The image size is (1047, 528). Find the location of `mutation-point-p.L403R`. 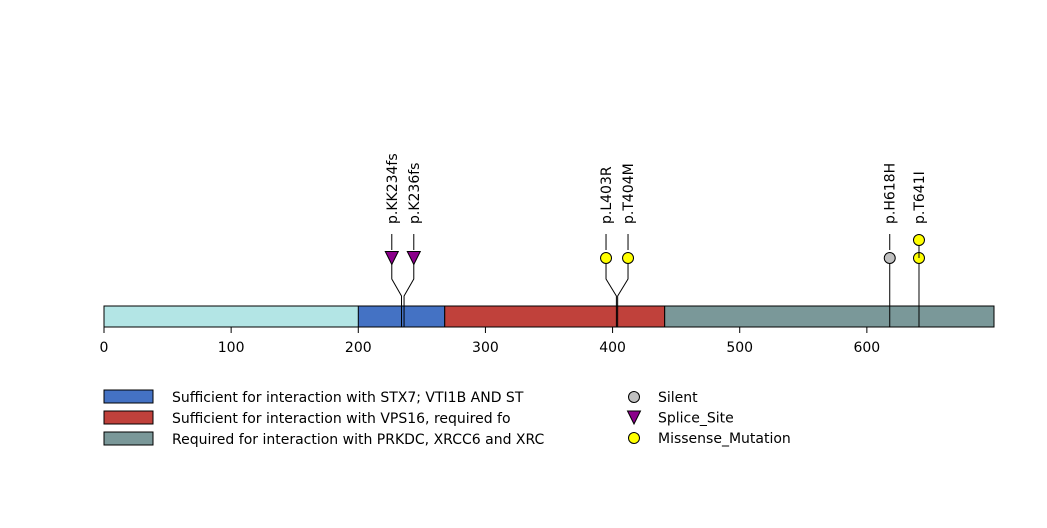

mutation-point-p.L403R is located at coordinates (606, 258).